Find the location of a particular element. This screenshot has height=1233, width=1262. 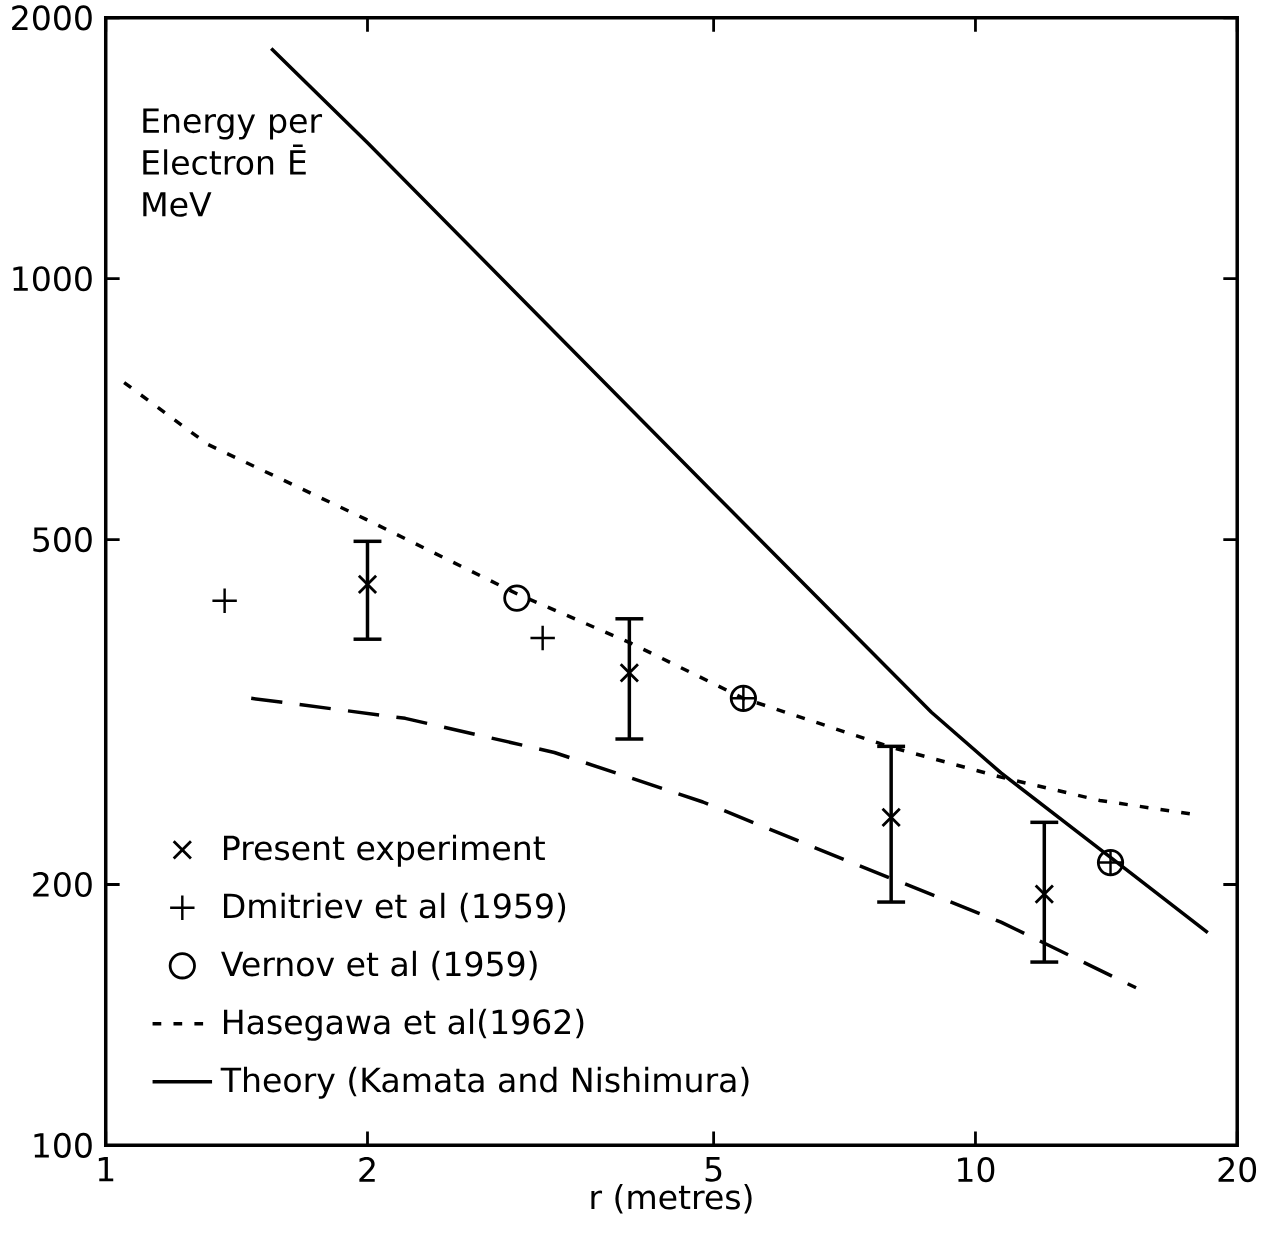

y-tick-label: 500 is located at coordinates (62, 540).